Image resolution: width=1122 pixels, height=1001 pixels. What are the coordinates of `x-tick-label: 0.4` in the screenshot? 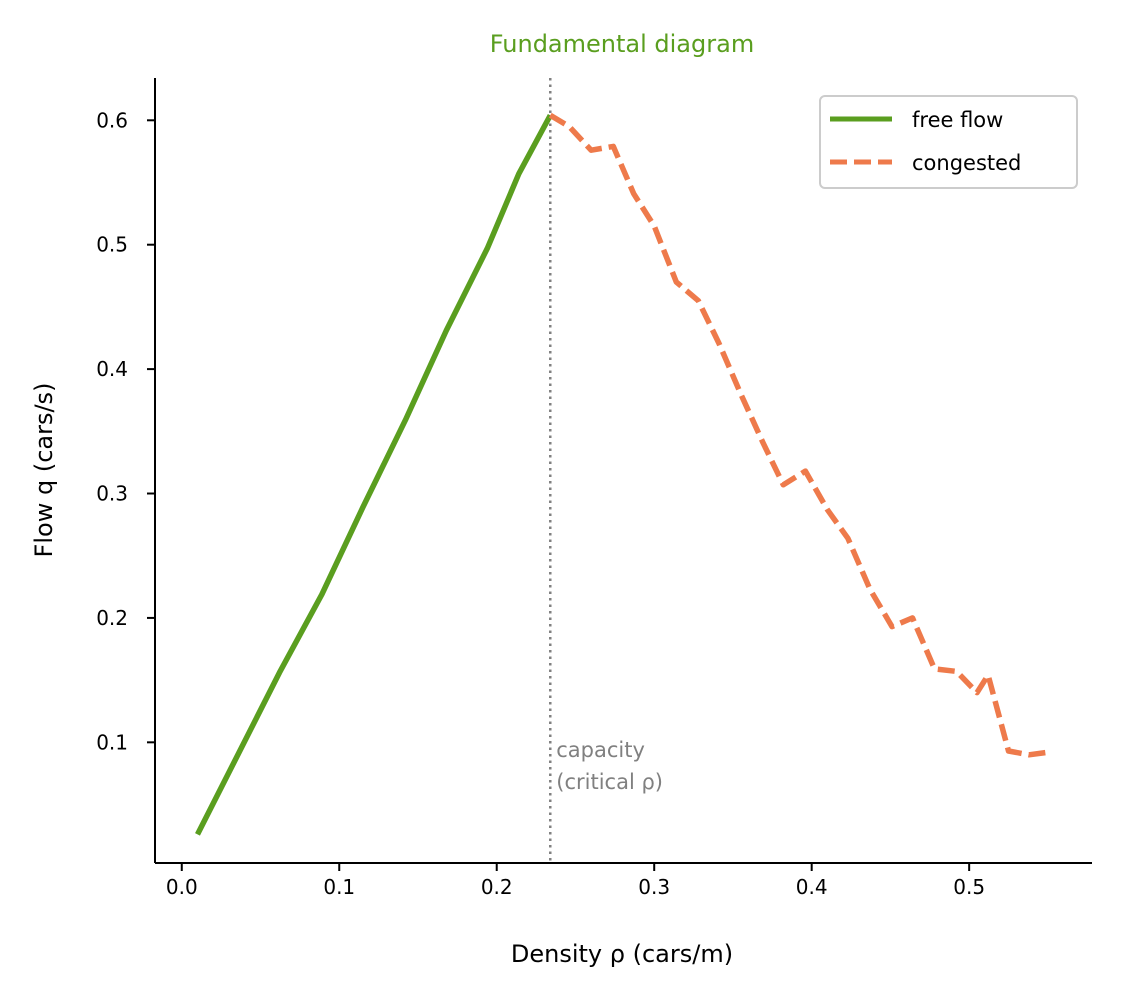 It's located at (812, 887).